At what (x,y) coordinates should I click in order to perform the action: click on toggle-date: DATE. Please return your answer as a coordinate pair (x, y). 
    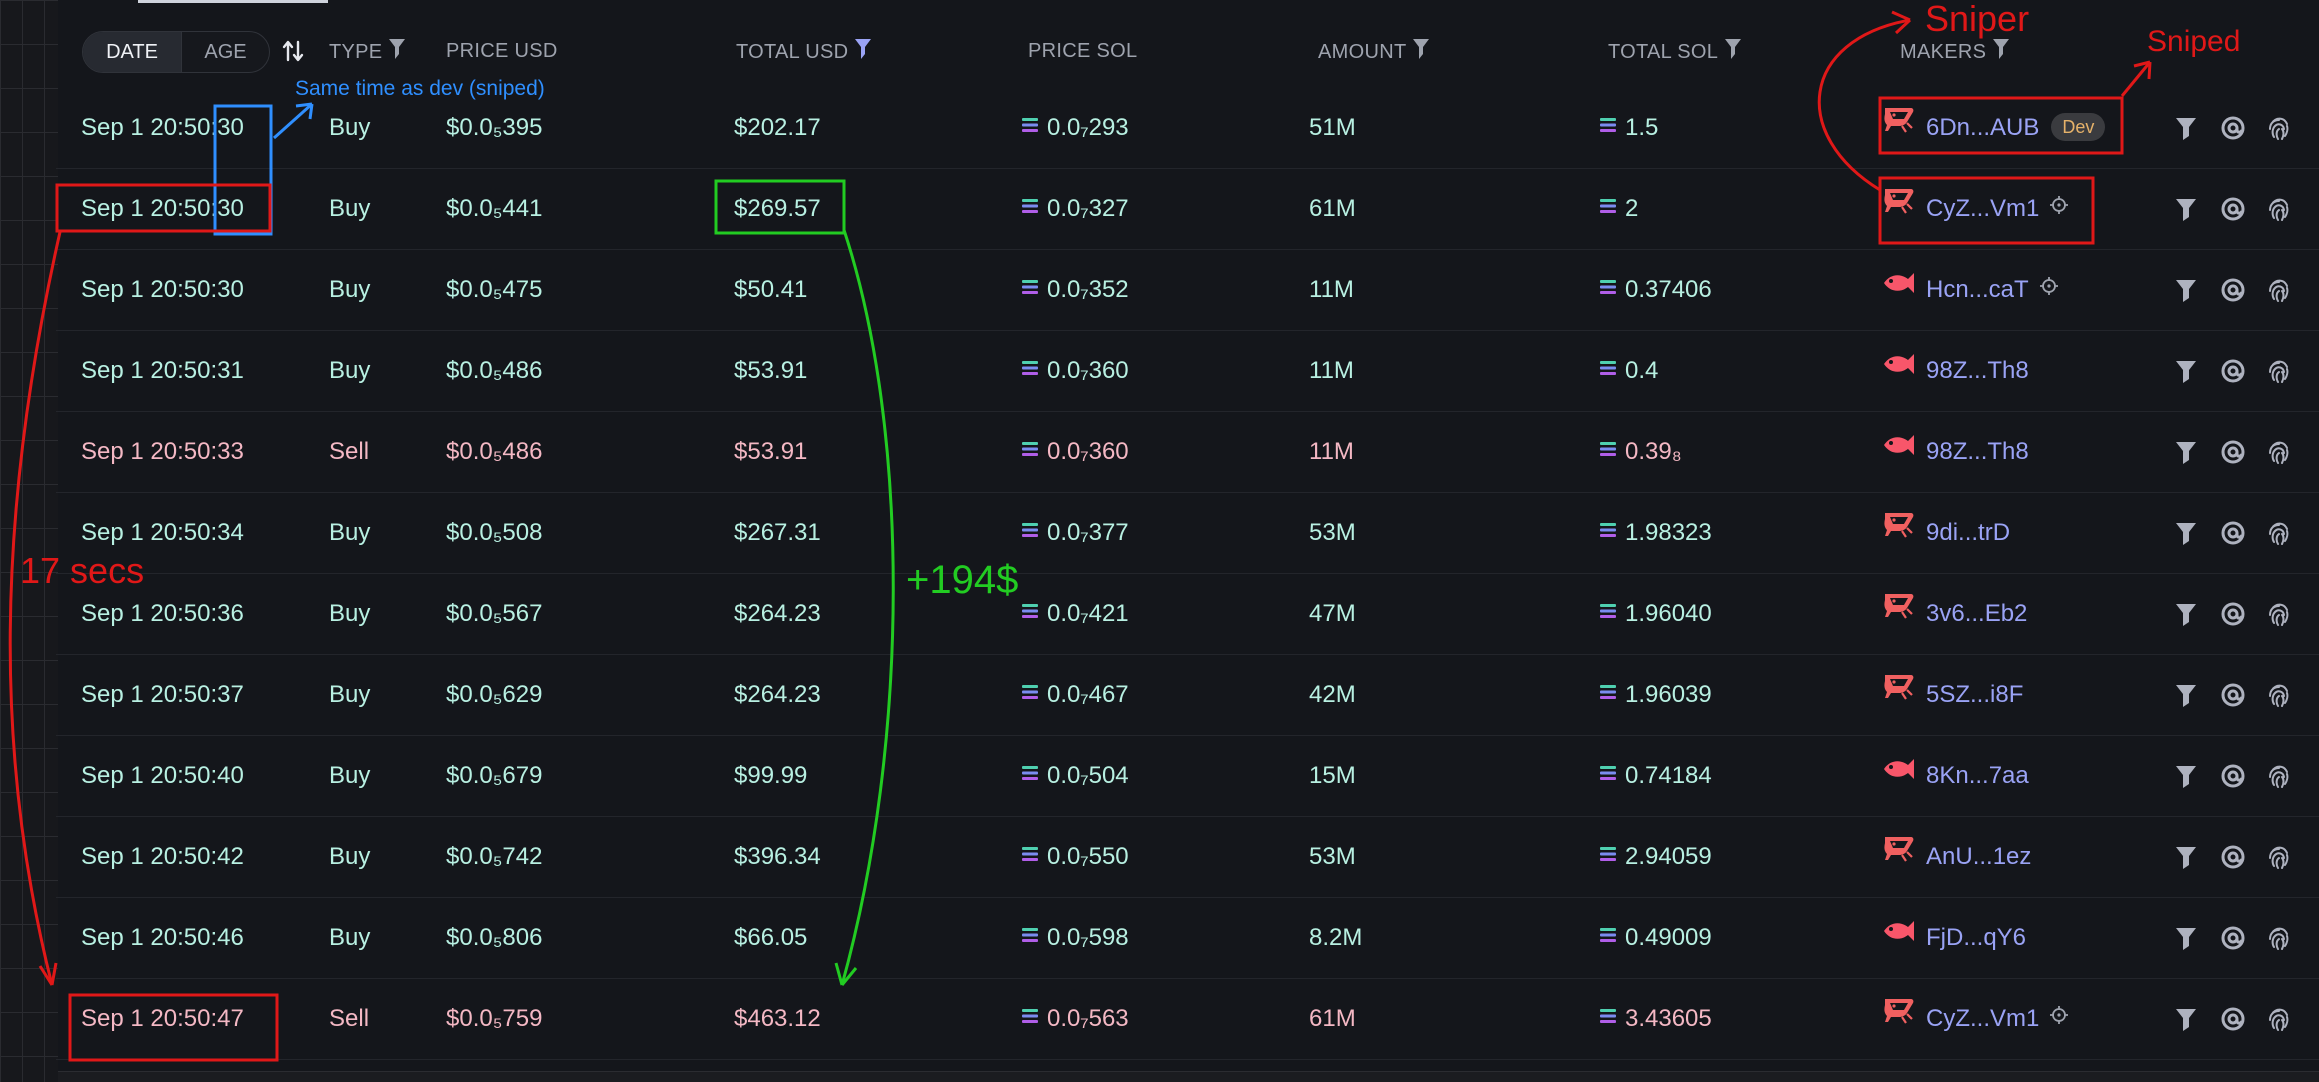
    Looking at the image, I should click on (132, 52).